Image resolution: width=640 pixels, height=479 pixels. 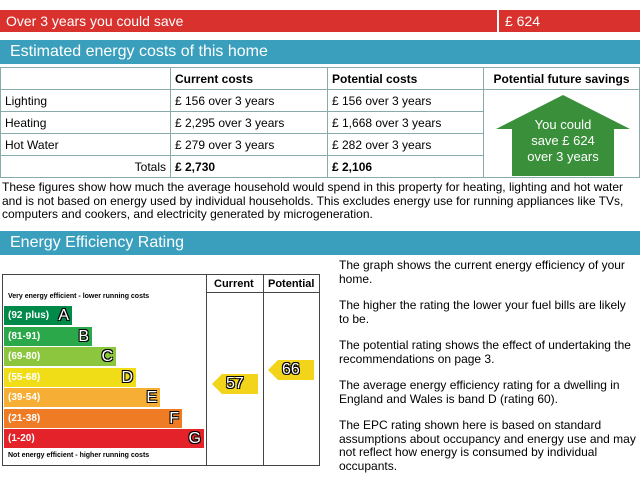 What do you see at coordinates (93, 418) in the screenshot?
I see `band-f: (21-38) F` at bounding box center [93, 418].